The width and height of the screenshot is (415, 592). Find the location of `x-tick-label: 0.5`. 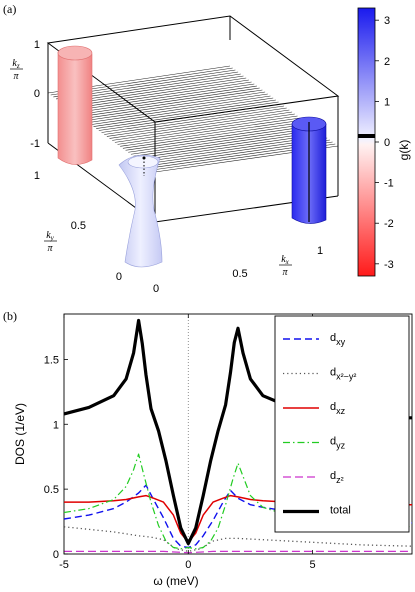

x-tick-label: 0.5 is located at coordinates (239, 274).